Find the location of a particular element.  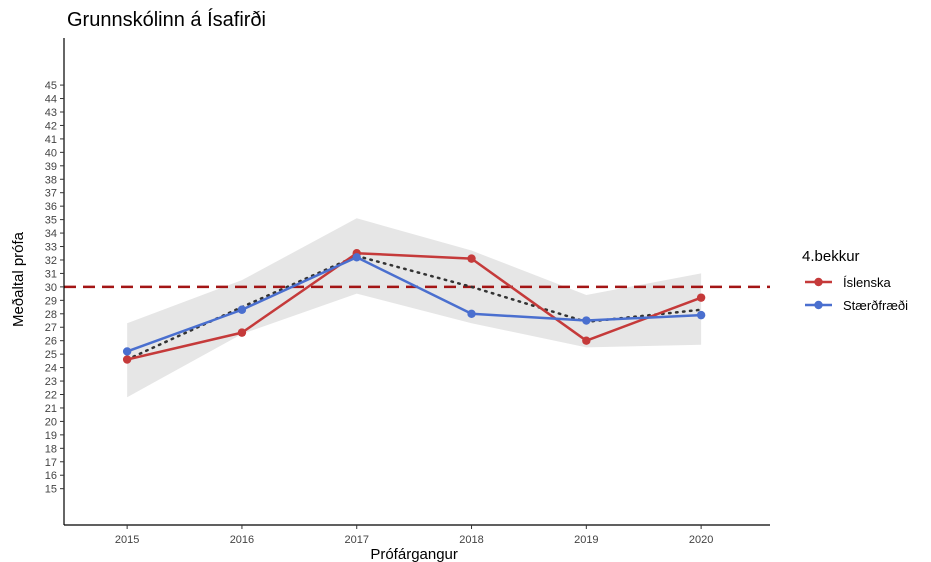

y-tick-label: 15 is located at coordinates (51, 490).